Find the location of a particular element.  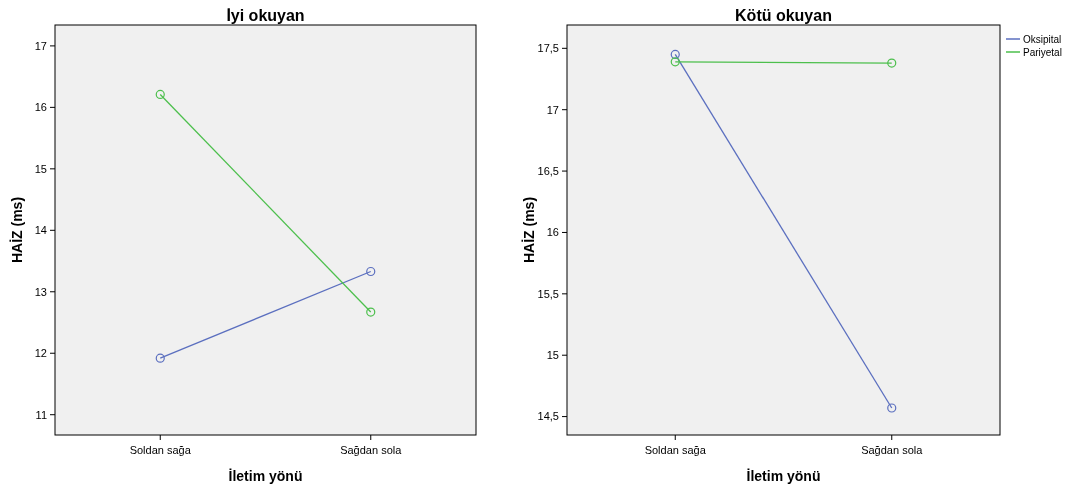

y-tick-label: 17,5 is located at coordinates (548, 48).